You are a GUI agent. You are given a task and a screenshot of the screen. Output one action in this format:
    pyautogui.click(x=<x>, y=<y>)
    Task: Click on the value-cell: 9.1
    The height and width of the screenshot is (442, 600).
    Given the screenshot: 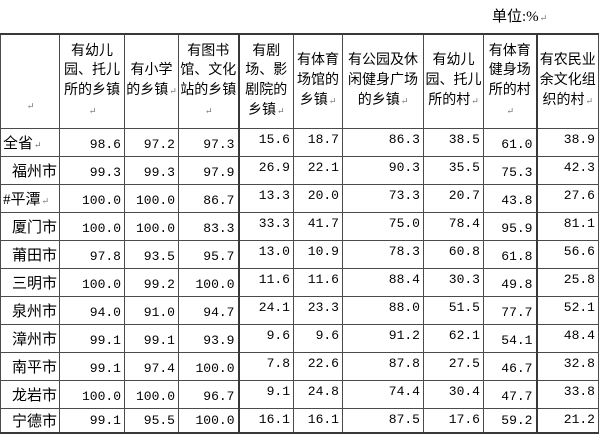 What is the action you would take?
    pyautogui.click(x=266, y=394)
    